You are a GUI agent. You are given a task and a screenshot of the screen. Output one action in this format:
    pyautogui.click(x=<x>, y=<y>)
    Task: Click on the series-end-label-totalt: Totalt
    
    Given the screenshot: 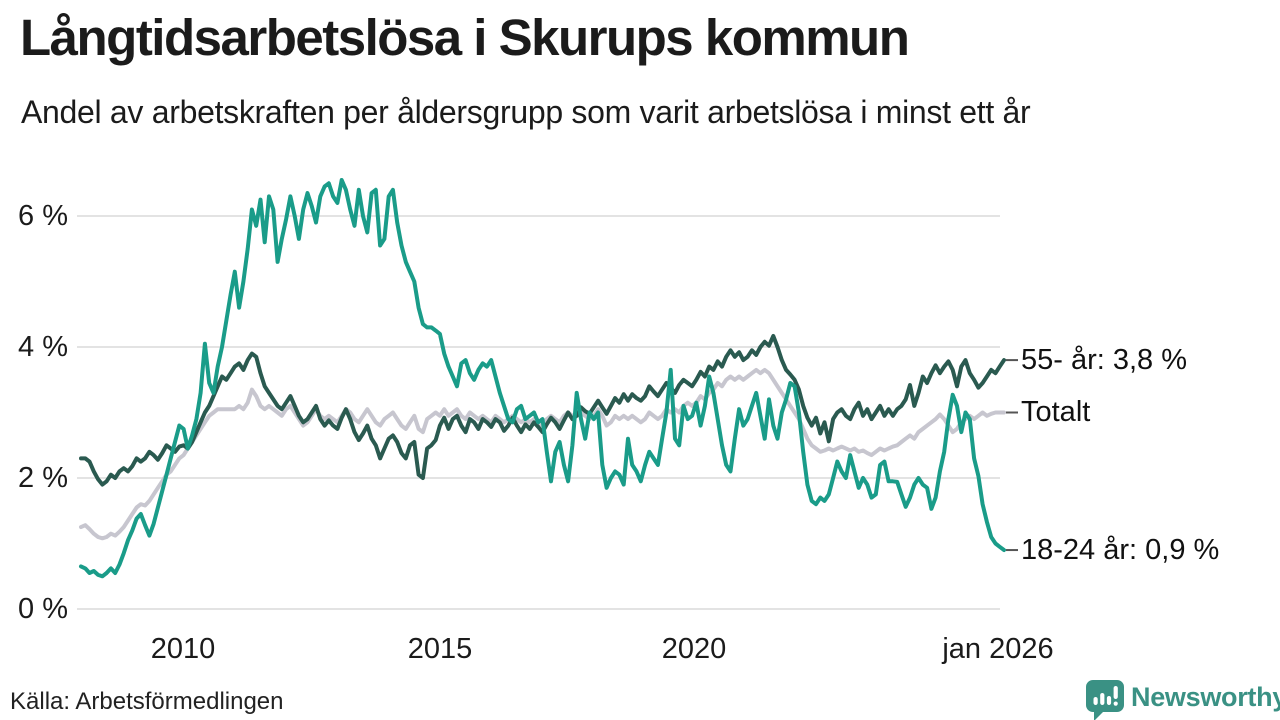 What is the action you would take?
    pyautogui.click(x=1056, y=412)
    